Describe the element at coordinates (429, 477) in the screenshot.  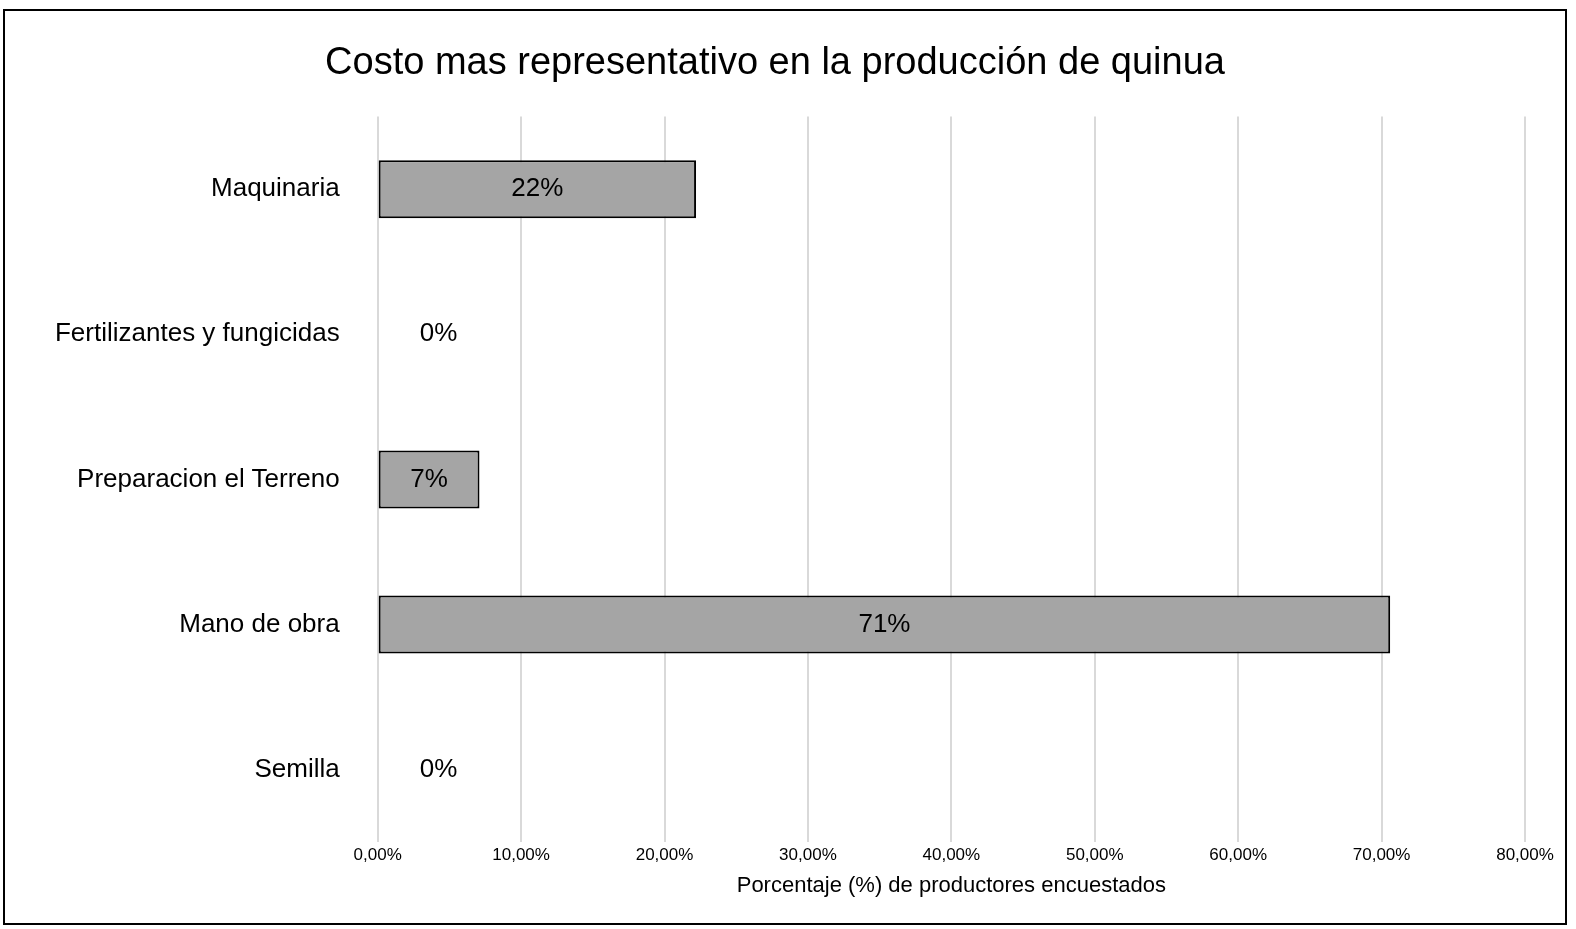
I see `data-label: 7%` at that location.